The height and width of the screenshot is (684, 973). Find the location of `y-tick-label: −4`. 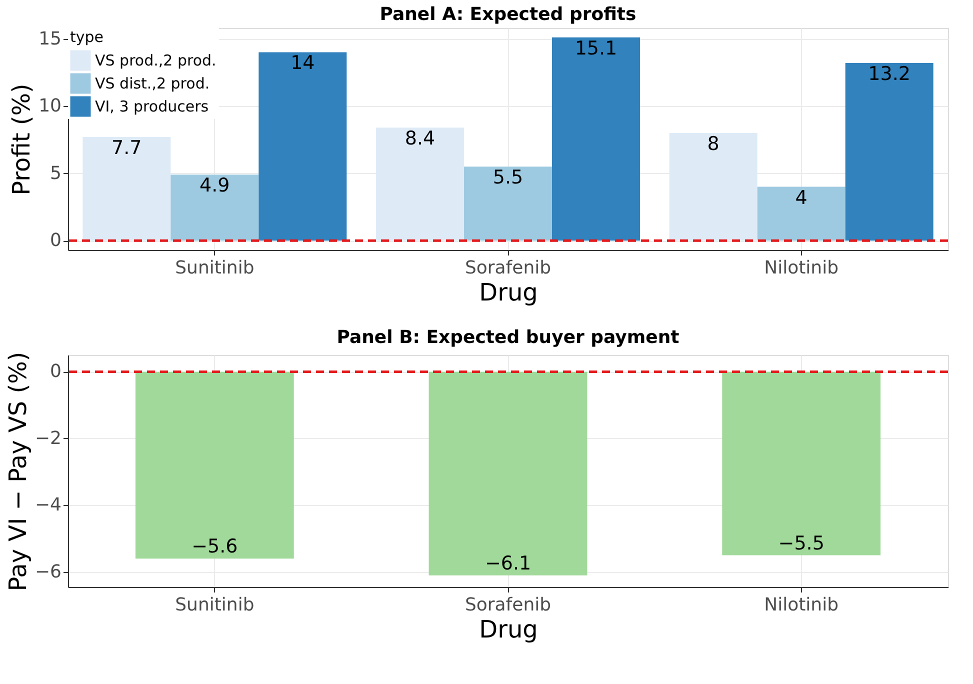

y-tick-label: −4 is located at coordinates (48, 505).